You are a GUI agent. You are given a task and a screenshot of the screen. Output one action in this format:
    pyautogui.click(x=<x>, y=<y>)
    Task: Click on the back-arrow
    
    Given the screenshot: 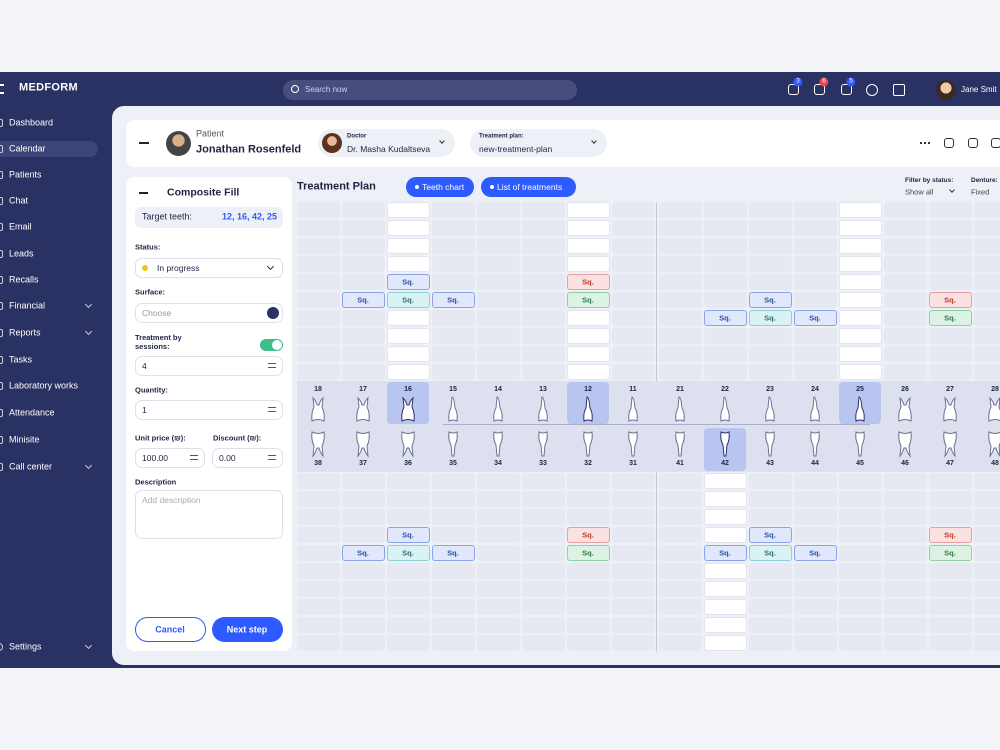 What is the action you would take?
    pyautogui.click(x=143, y=193)
    